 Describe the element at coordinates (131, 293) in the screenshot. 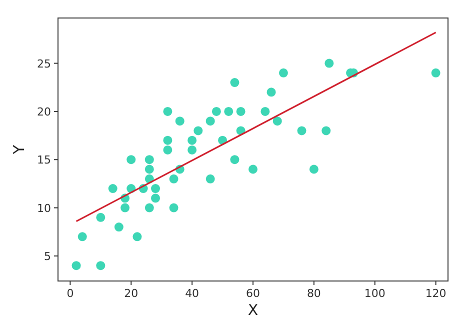

I see `x-tick-label: 20` at that location.